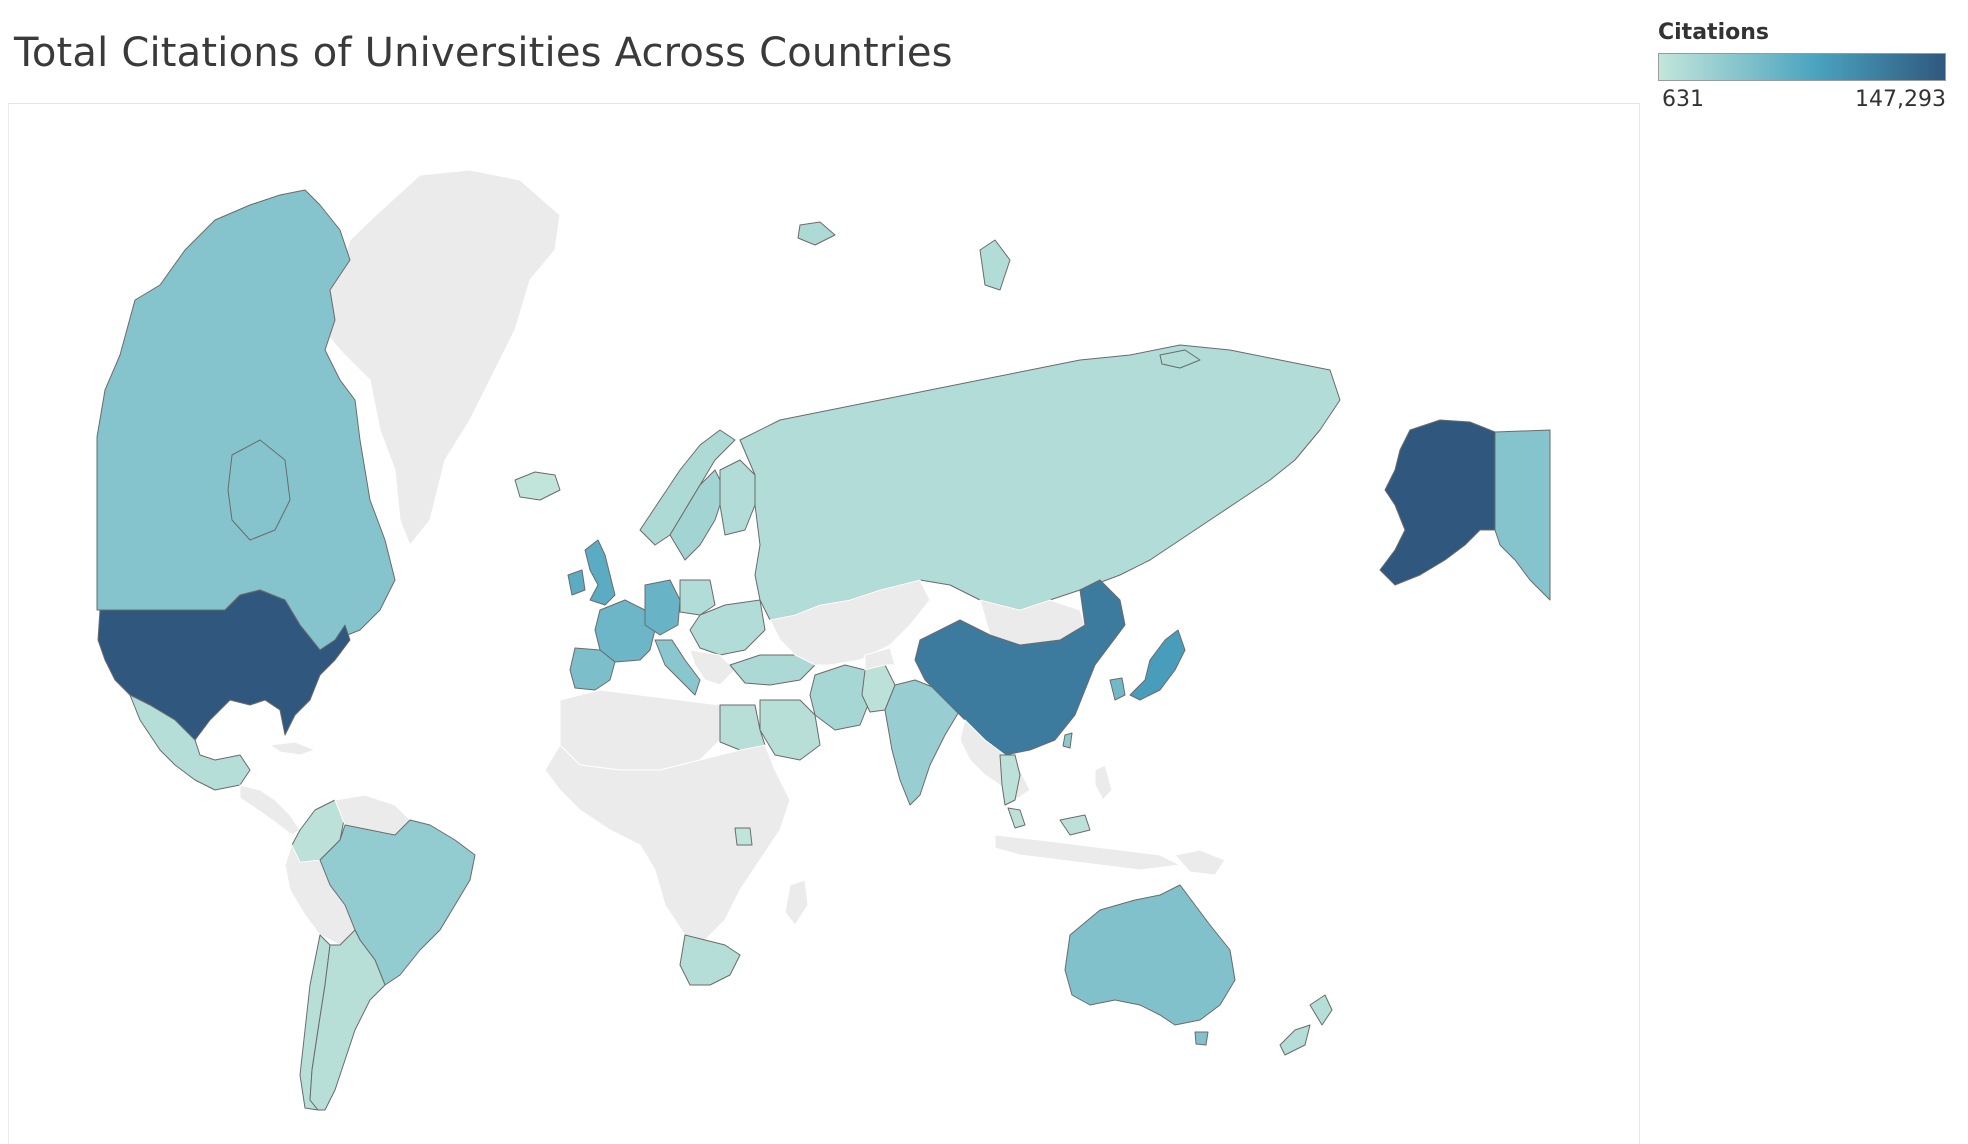 Image resolution: width=1968 pixels, height=1144 pixels. What do you see at coordinates (625, 631) in the screenshot?
I see `france` at bounding box center [625, 631].